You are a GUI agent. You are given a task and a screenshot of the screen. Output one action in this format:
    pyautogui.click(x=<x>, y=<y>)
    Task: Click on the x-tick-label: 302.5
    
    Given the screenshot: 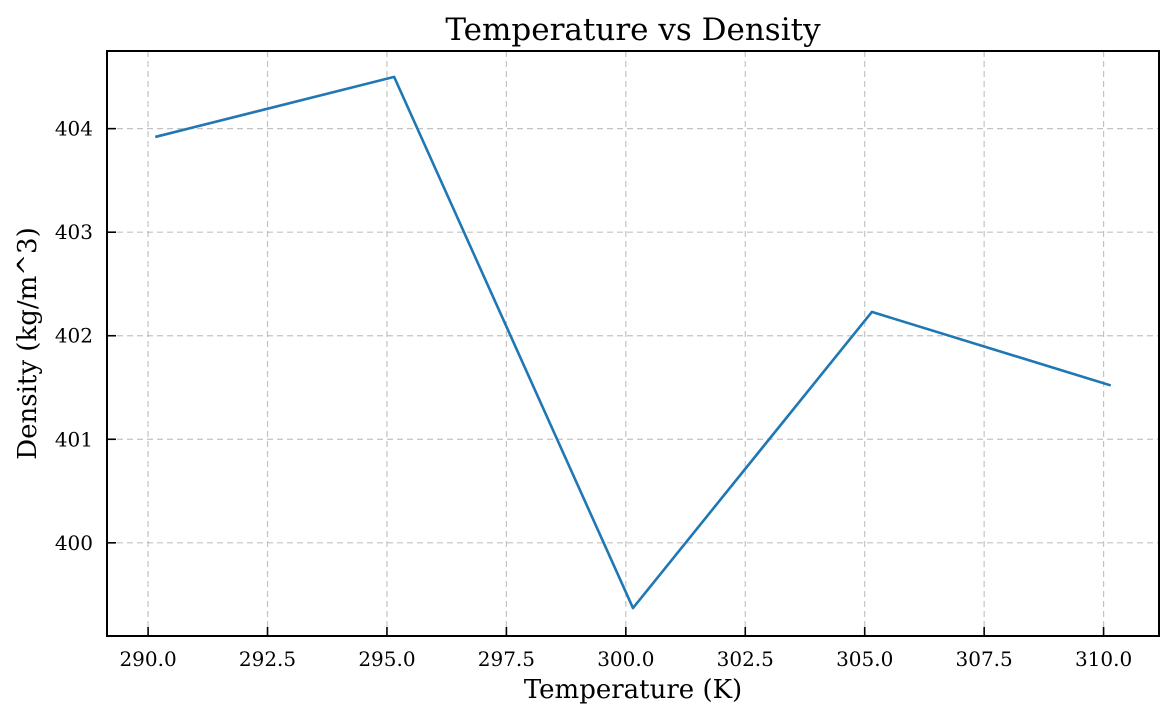 What is the action you would take?
    pyautogui.click(x=745, y=659)
    